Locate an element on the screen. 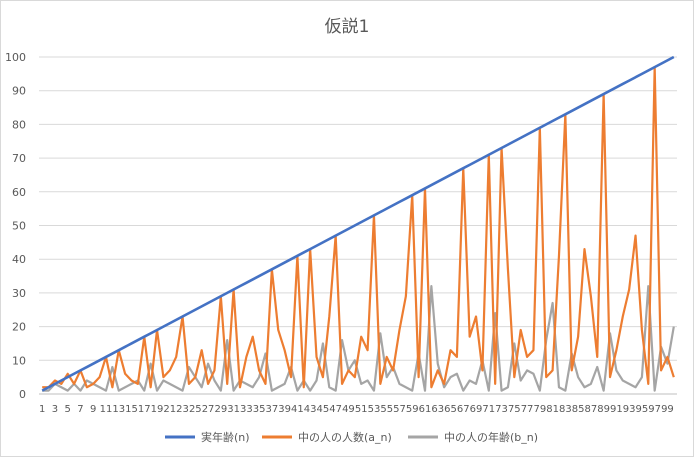 The image size is (694, 457). x-tick-label: 53 is located at coordinates (374, 409).